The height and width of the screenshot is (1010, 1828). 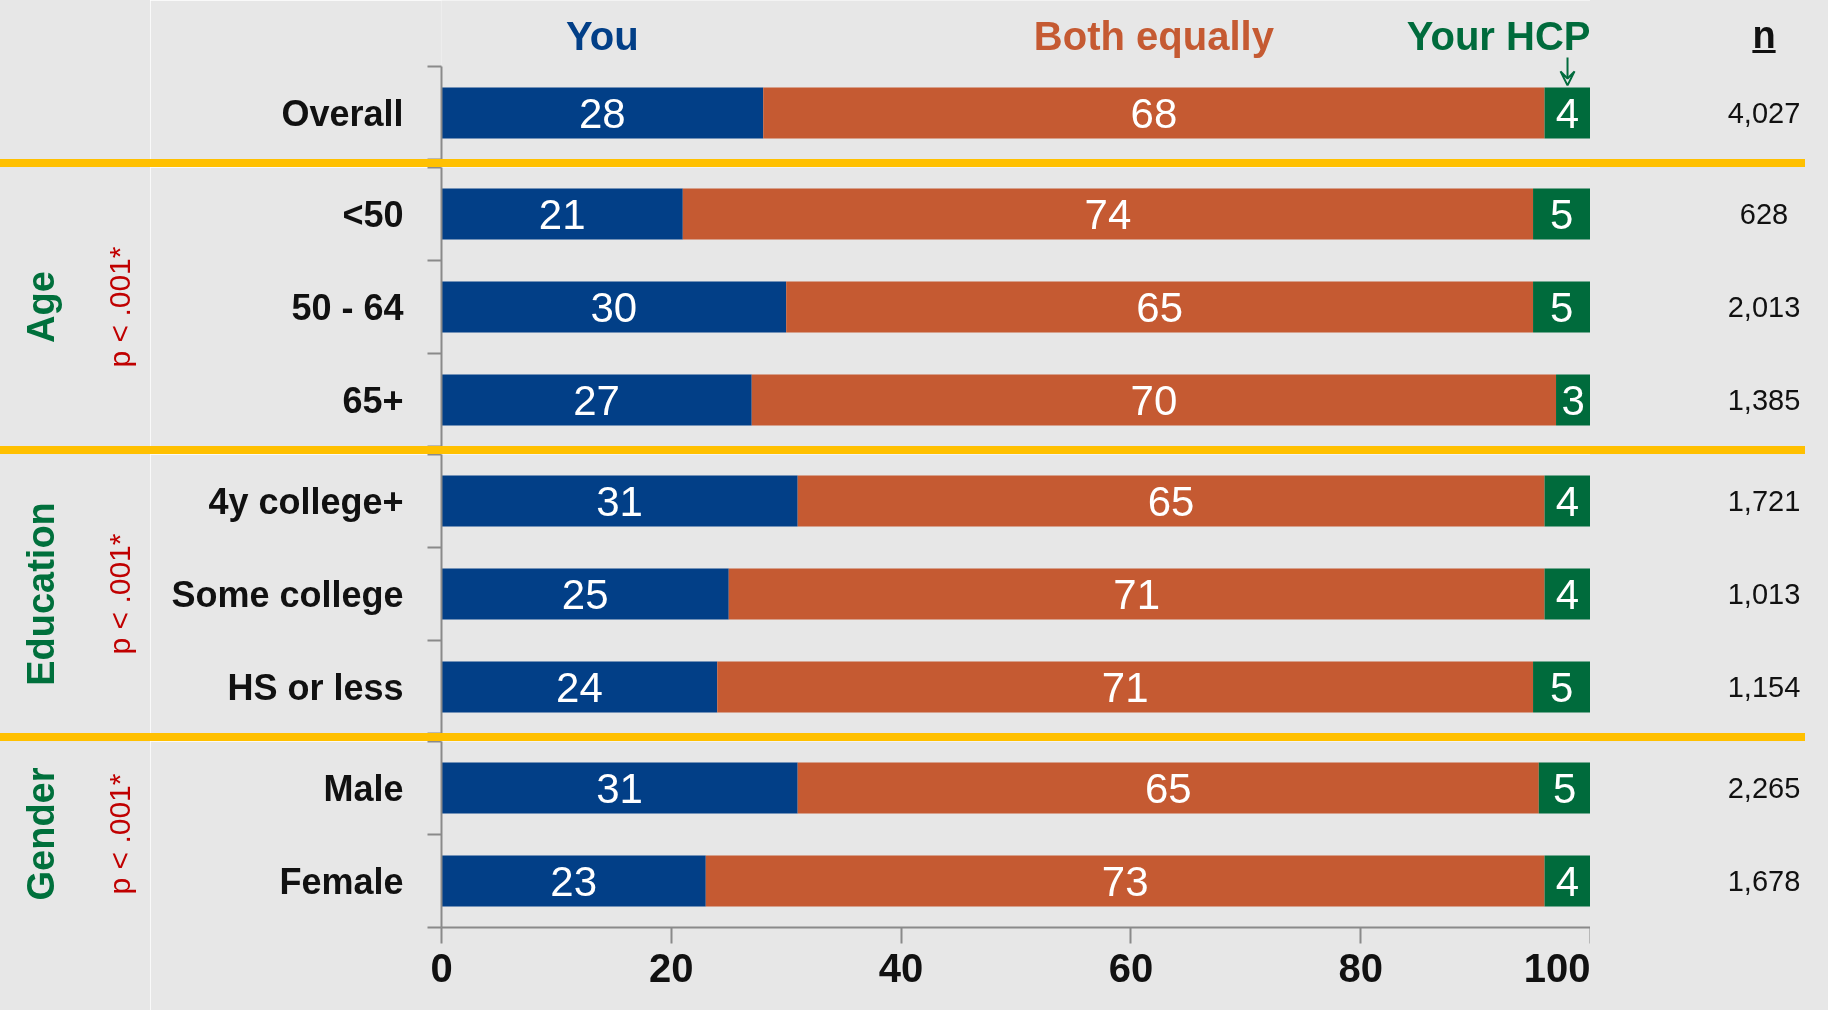 I want to click on data-label: 25, so click(x=585, y=594).